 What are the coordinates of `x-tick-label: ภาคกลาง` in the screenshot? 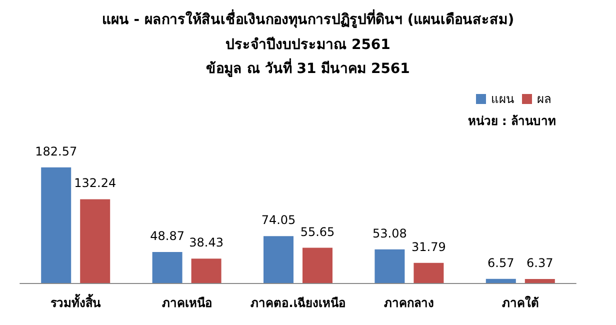 It's located at (409, 303).